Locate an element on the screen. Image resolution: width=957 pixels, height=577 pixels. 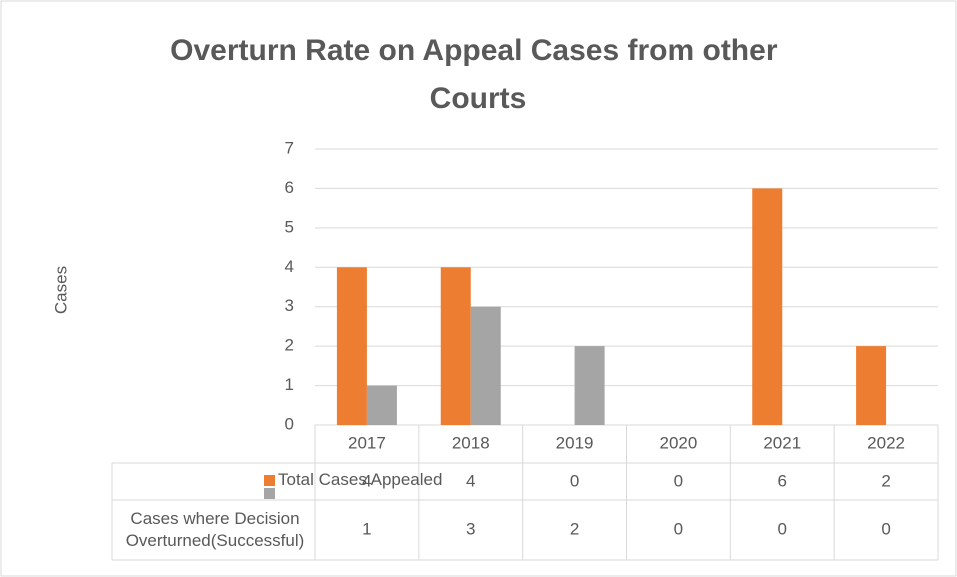
y-tick-label: 0 is located at coordinates (289, 423).